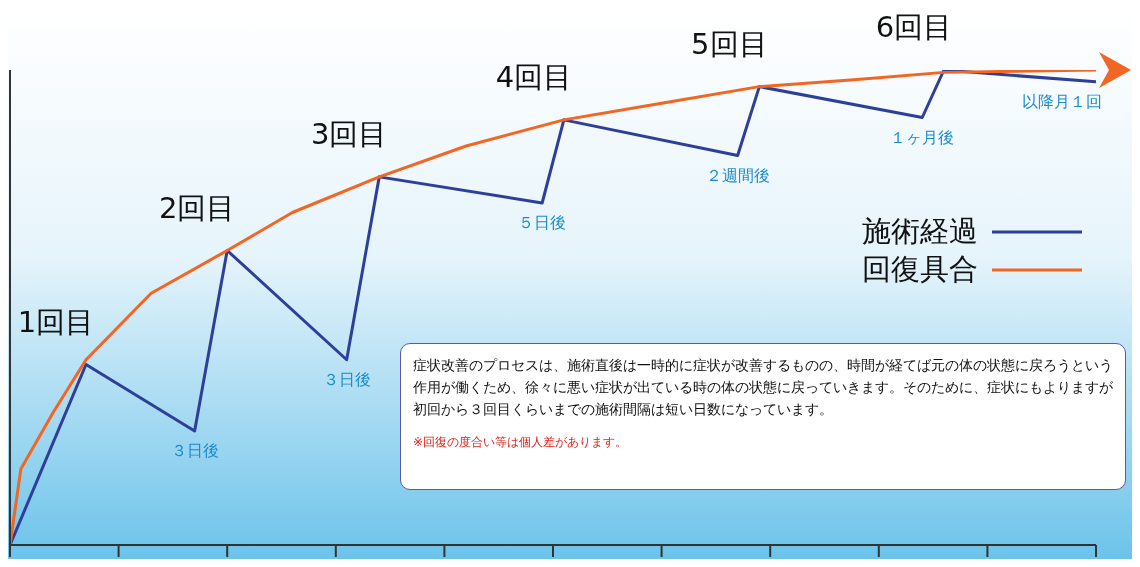 This screenshot has width=1140, height=567. I want to click on annotation: ※回復の度合い等は個人差があります。, so click(521, 442).